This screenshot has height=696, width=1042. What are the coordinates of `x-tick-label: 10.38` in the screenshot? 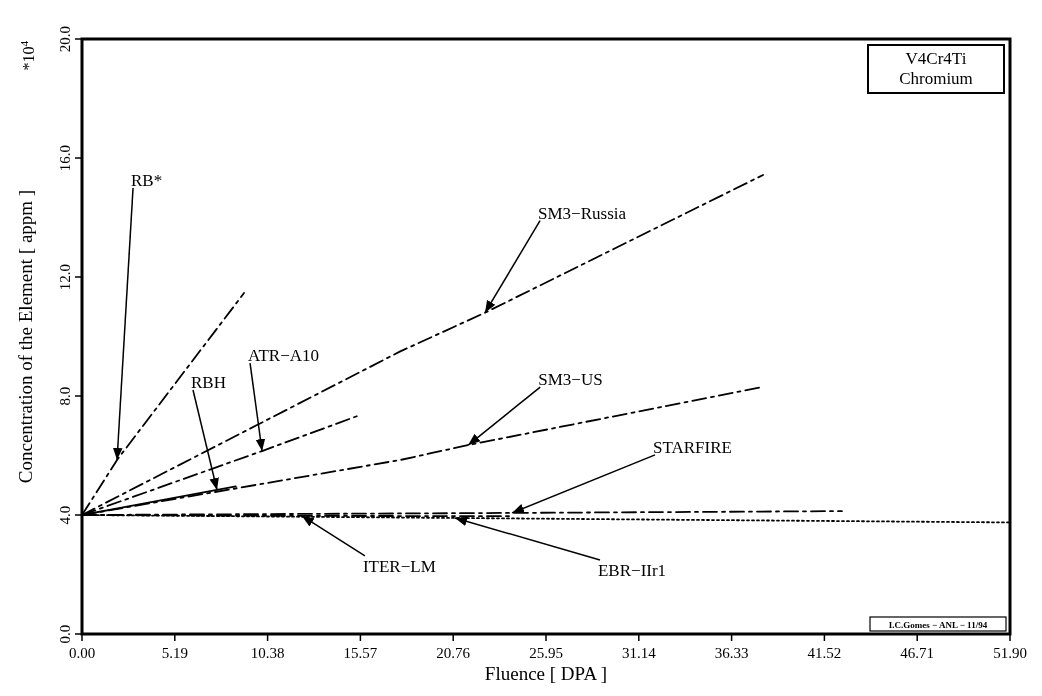 It's located at (267, 653).